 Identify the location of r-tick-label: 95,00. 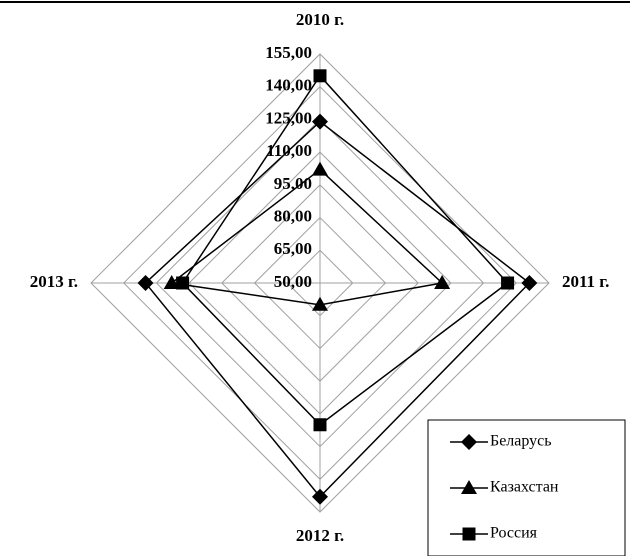
(293, 183).